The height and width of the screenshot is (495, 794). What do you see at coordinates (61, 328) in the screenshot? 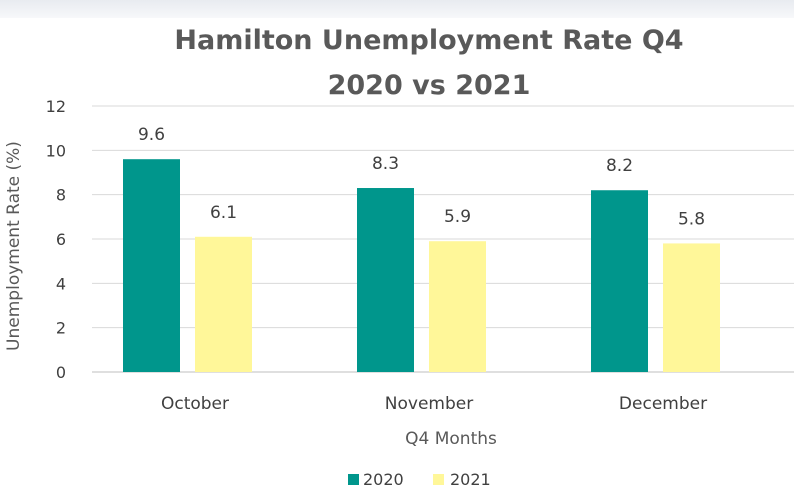
I see `y-tick-label-2: 2` at bounding box center [61, 328].